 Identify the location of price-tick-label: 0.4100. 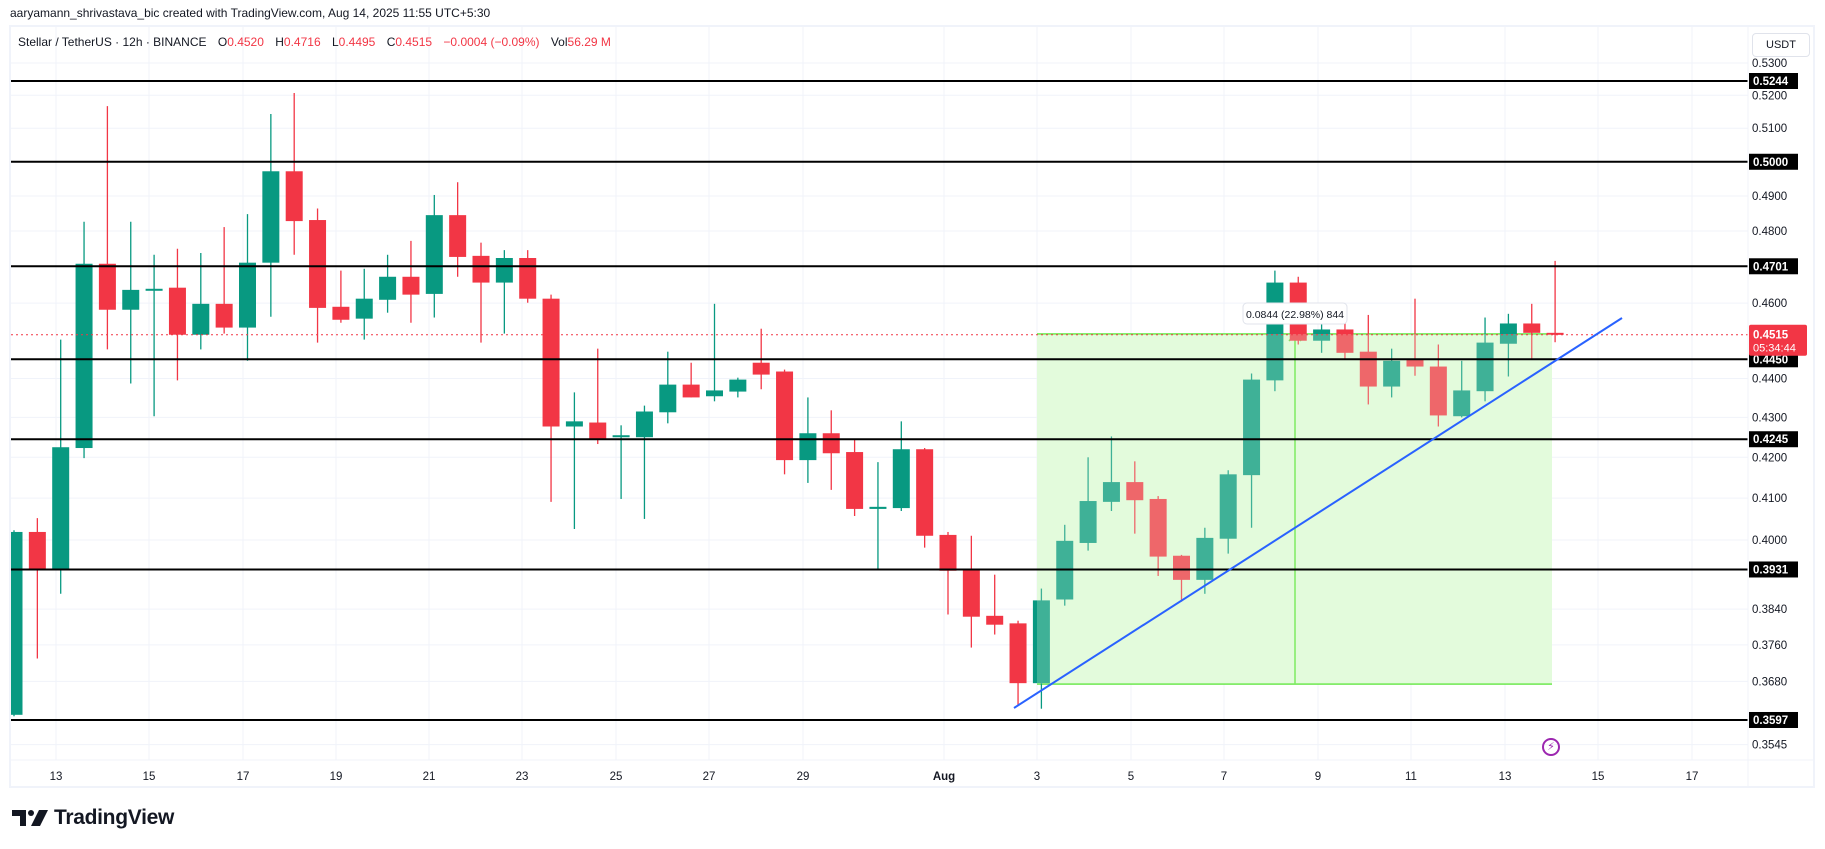
(1769, 499).